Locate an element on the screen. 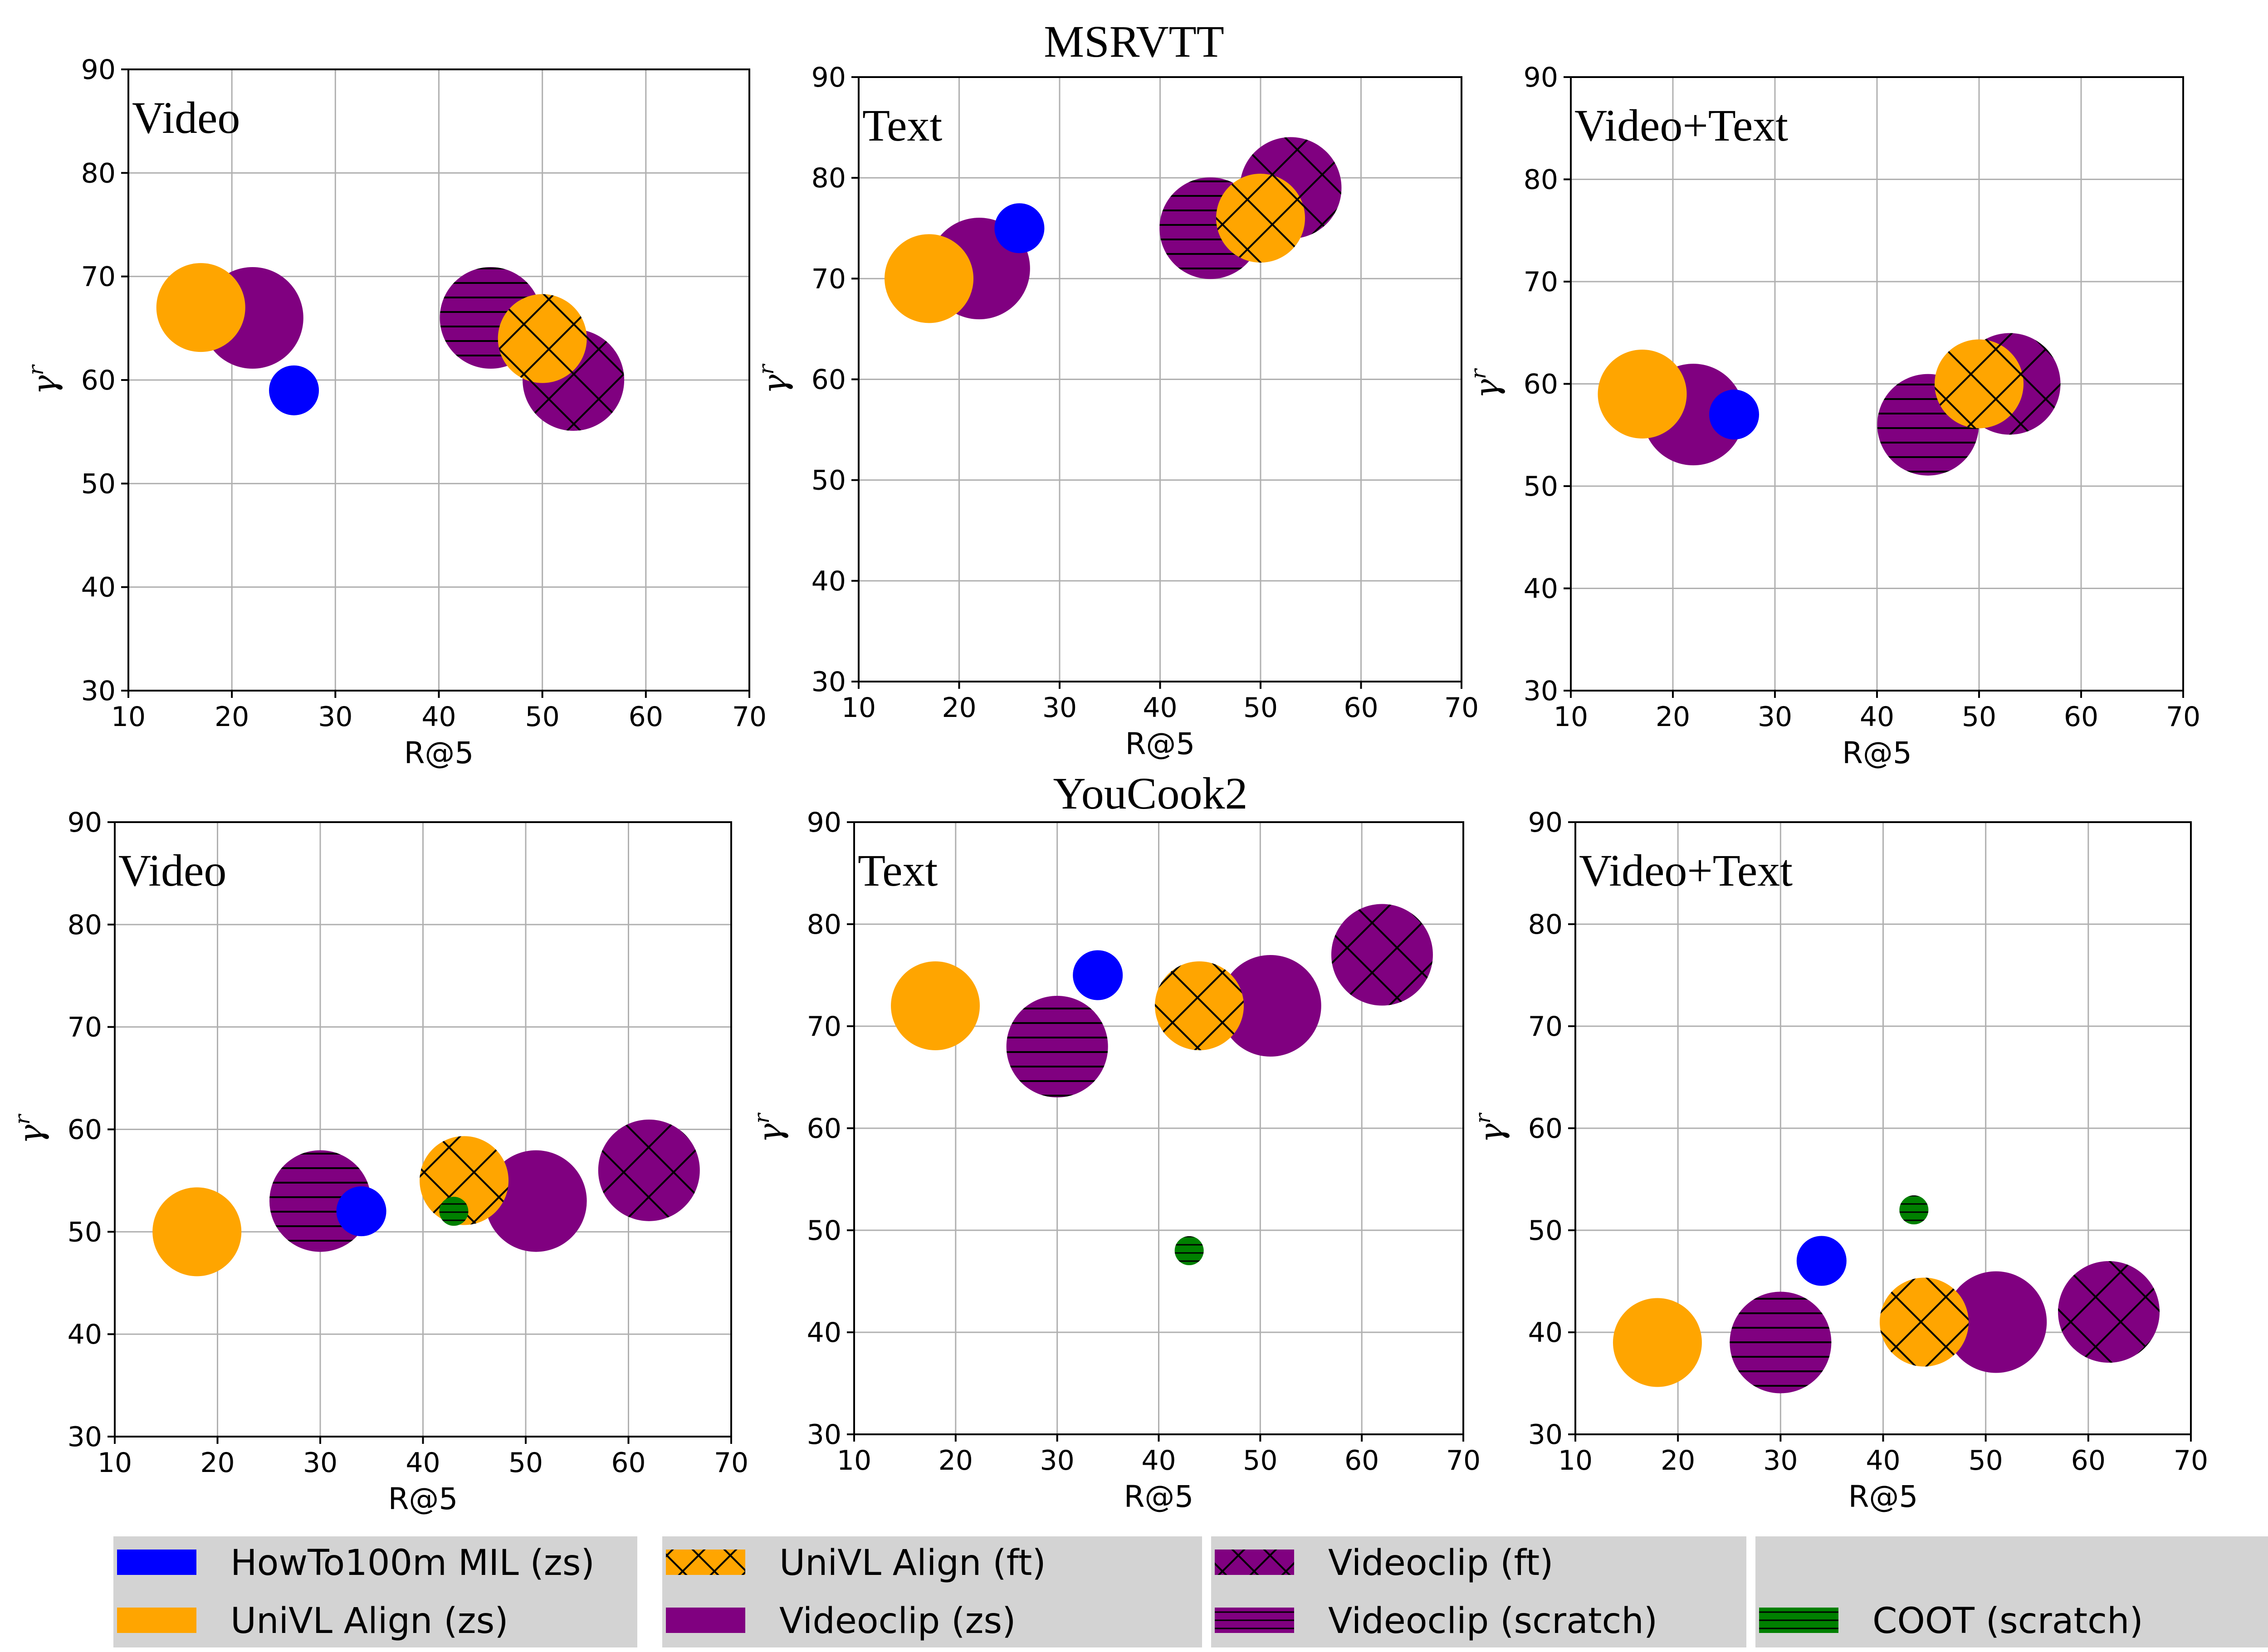 This screenshot has width=2268, height=1652. panel-msrvtt-text: 10 20 30 40 50 60 70 30 40 50 60 70 80 90 R@5 γr Text is located at coordinates (1116, 411).